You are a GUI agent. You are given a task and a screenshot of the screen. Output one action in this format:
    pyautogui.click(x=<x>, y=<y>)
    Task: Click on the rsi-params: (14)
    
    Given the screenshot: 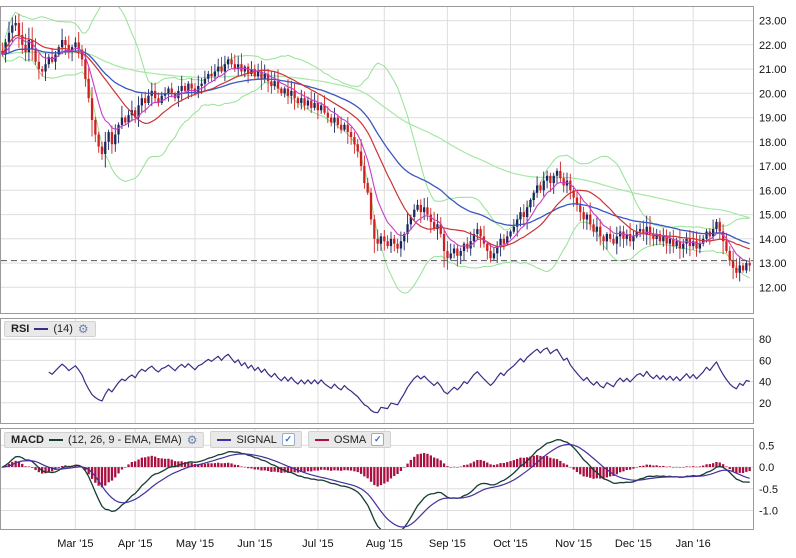 What is the action you would take?
    pyautogui.click(x=63, y=329)
    